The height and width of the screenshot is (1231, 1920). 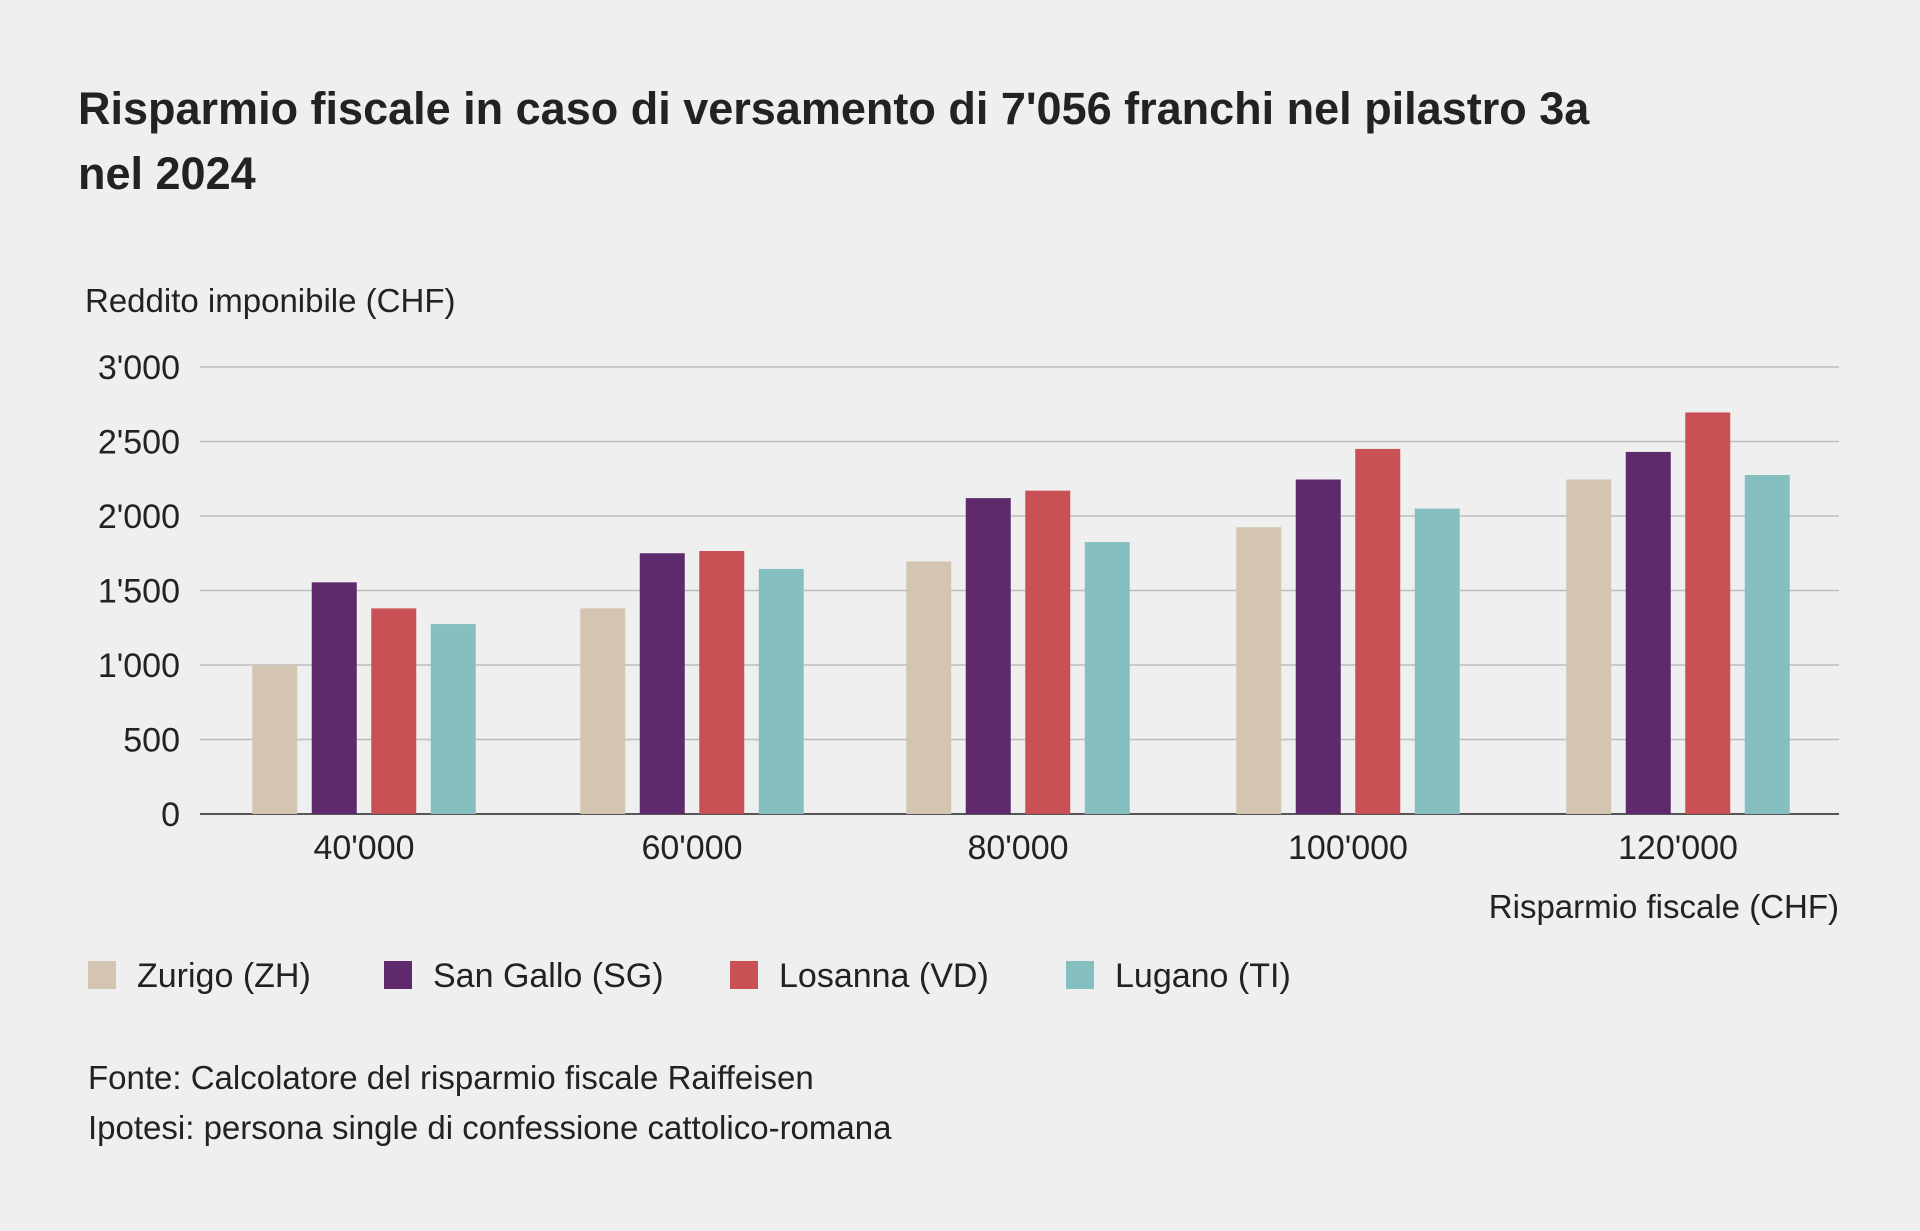 What do you see at coordinates (884, 976) in the screenshot?
I see `legend-label: Losanna (VD)` at bounding box center [884, 976].